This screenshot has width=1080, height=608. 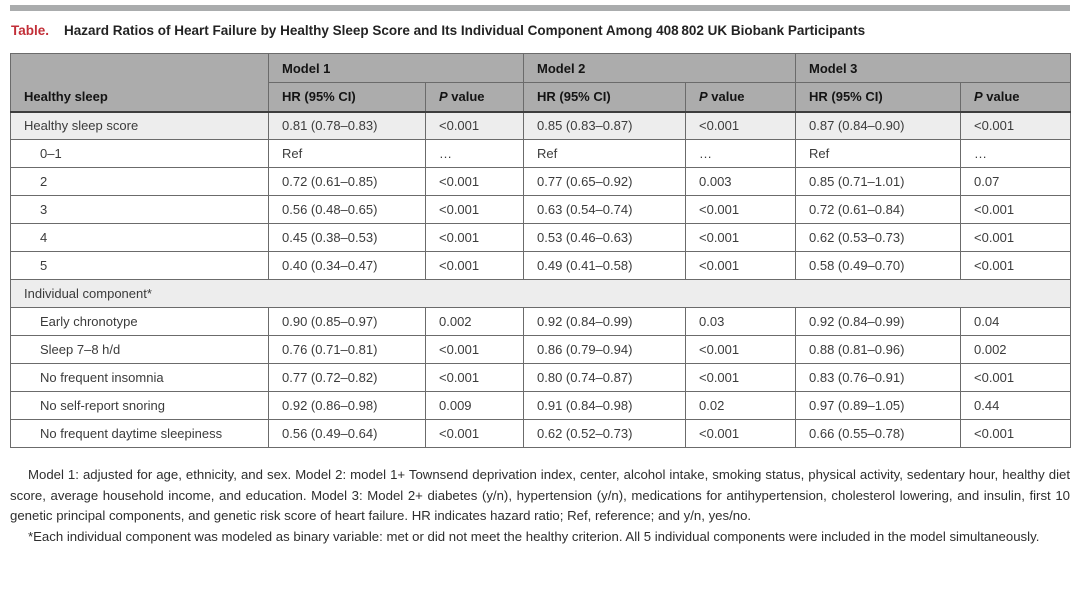 I want to click on cell-m2-hr: 0.80 (0.74–0.87), so click(x=604, y=377).